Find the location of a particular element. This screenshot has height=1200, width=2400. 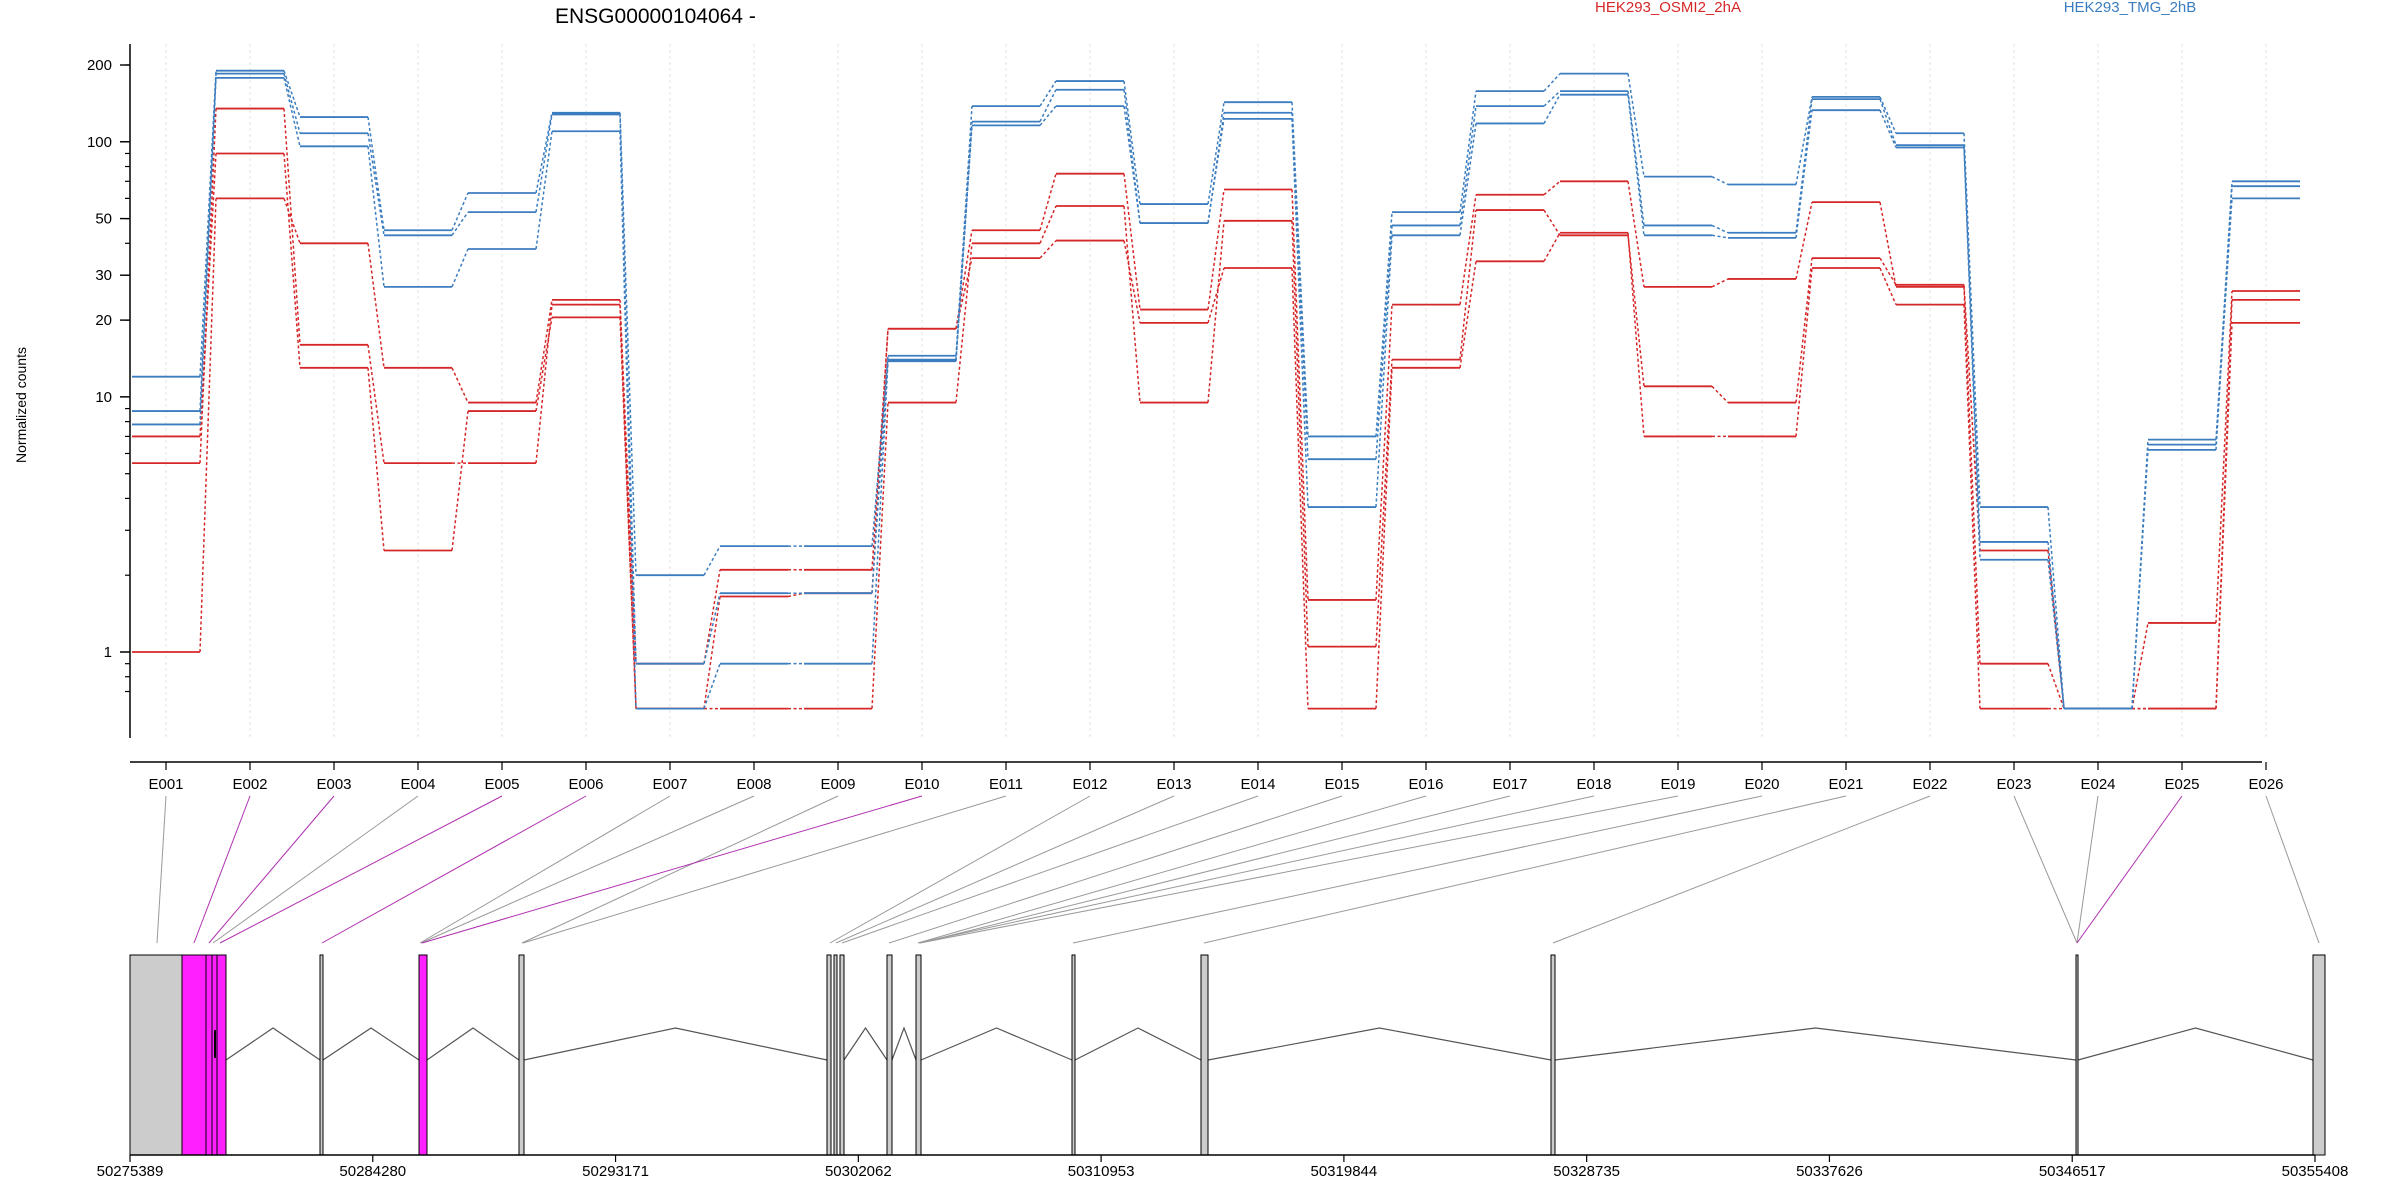

exon-connector-e024 is located at coordinates (2087, 869).